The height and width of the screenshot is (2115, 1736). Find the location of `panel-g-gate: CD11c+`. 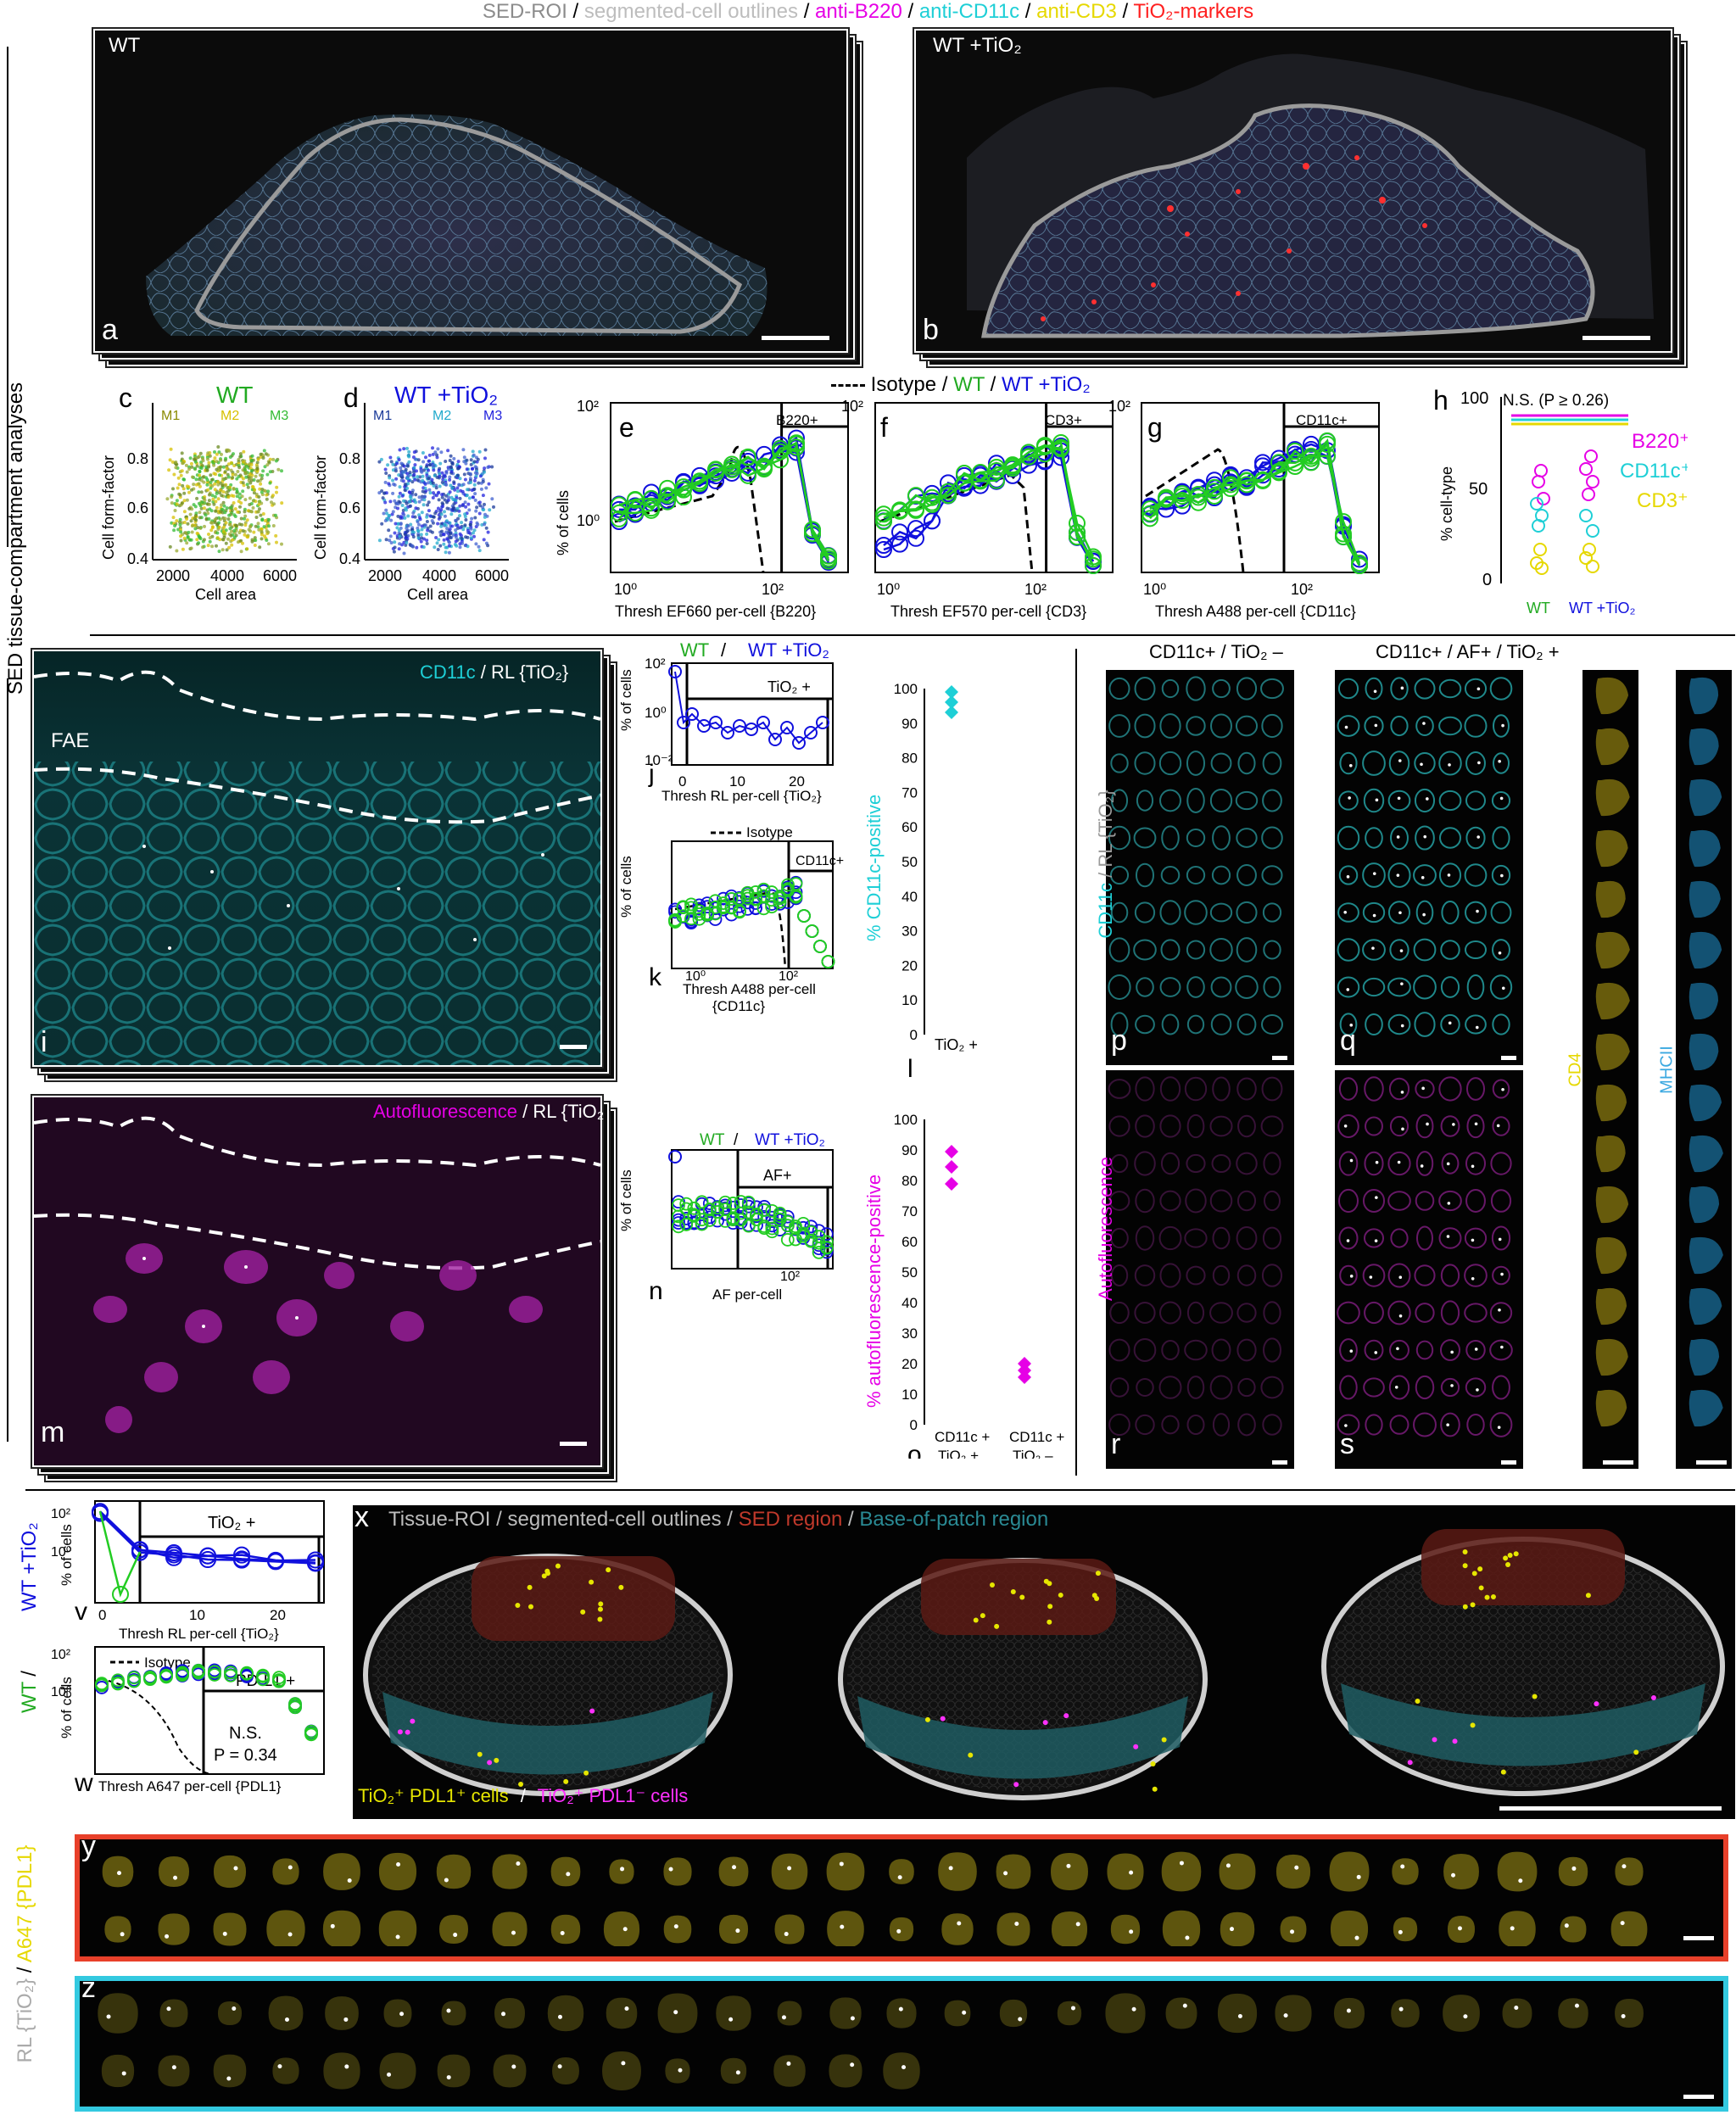

panel-g-gate: CD11c+ is located at coordinates (1322, 420).